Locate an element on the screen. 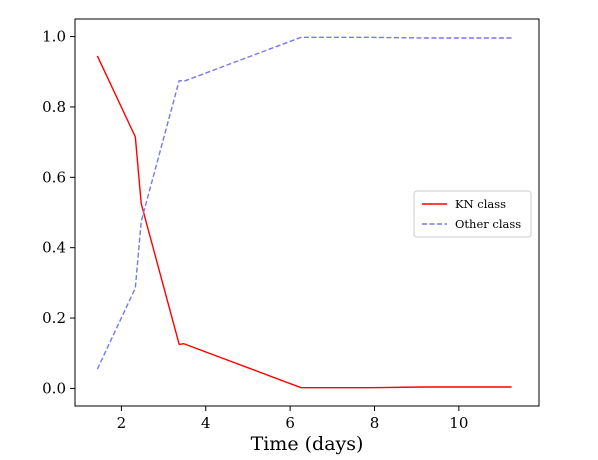 This screenshot has width=598, height=460. x-tick-label: 4 is located at coordinates (206, 423).